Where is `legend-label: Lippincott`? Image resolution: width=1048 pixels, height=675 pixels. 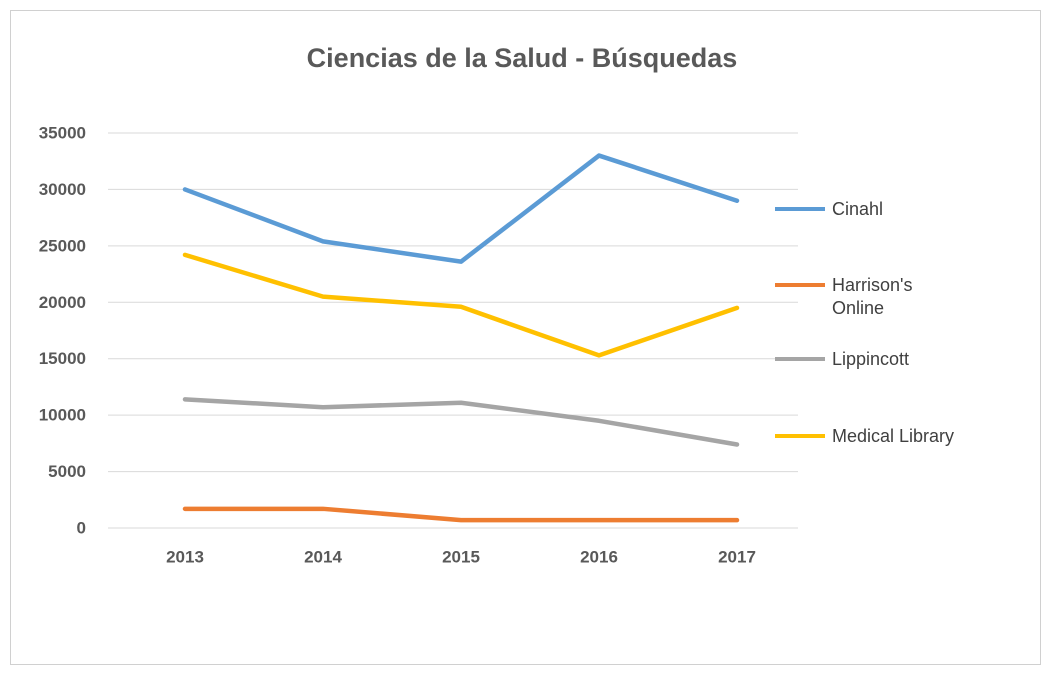 legend-label: Lippincott is located at coordinates (871, 359).